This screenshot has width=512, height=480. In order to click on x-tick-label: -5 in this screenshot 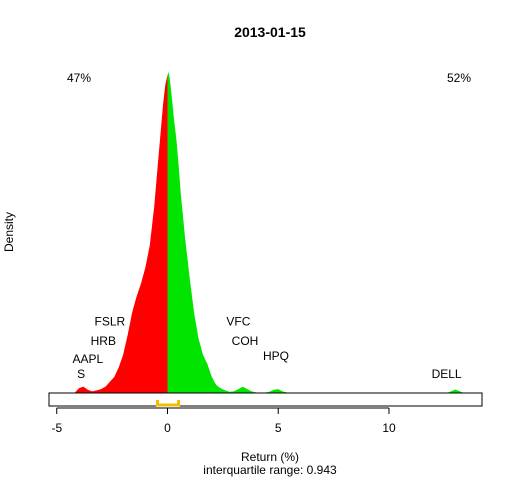, I will do `click(56, 428)`.